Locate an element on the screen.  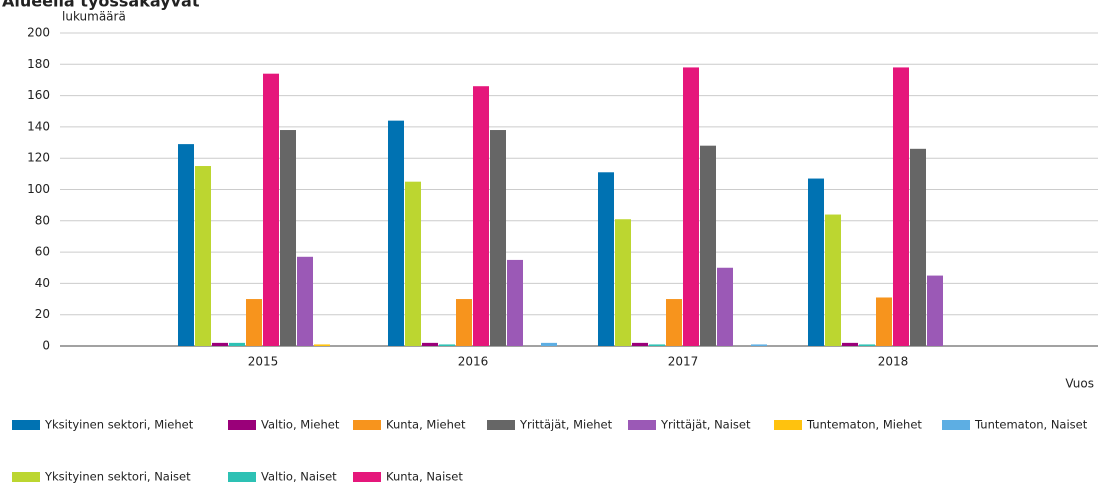
y-tick-label: 120 is located at coordinates (38, 158).